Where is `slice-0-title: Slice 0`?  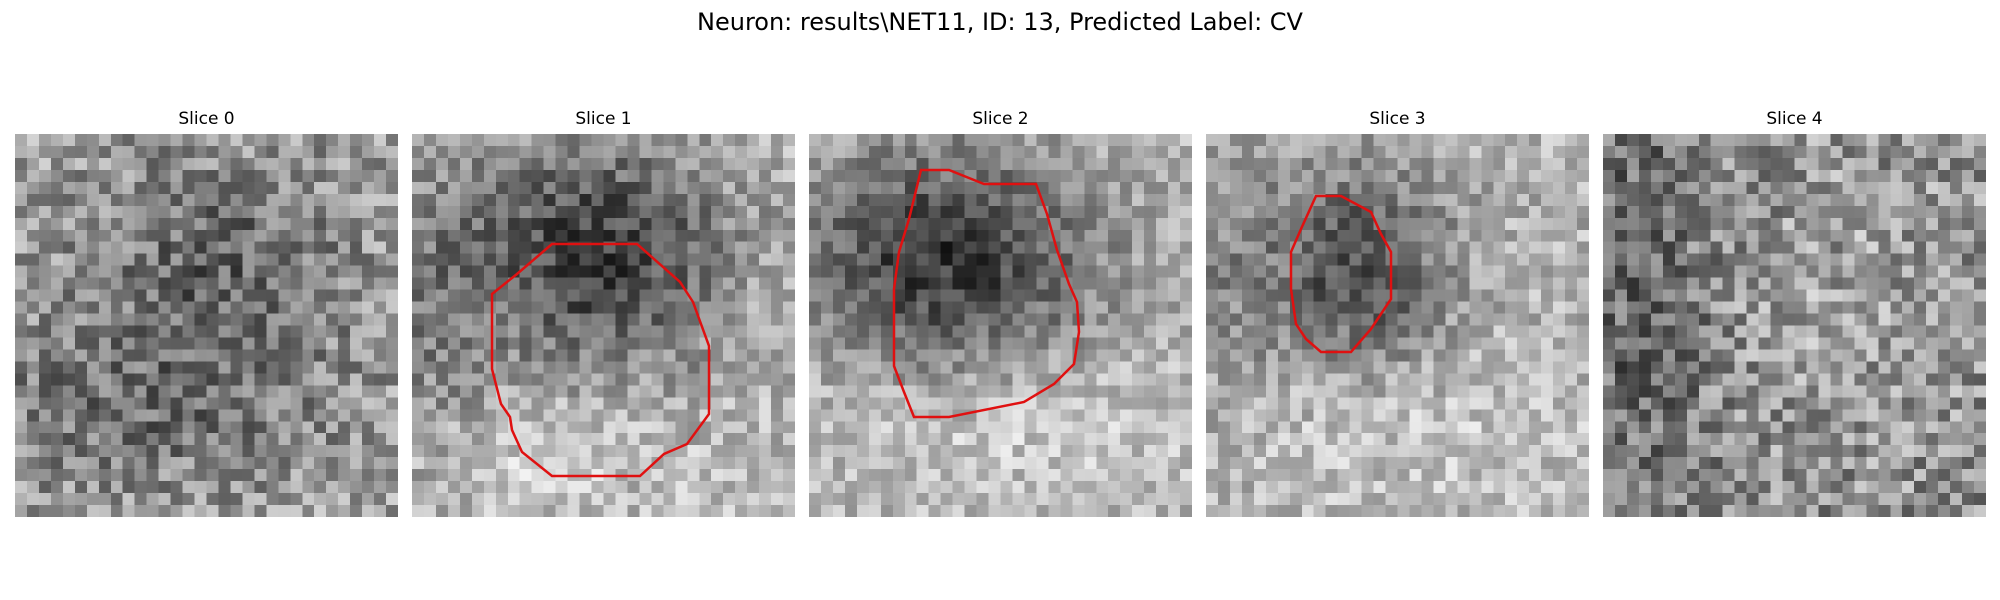 slice-0-title: Slice 0 is located at coordinates (206, 119).